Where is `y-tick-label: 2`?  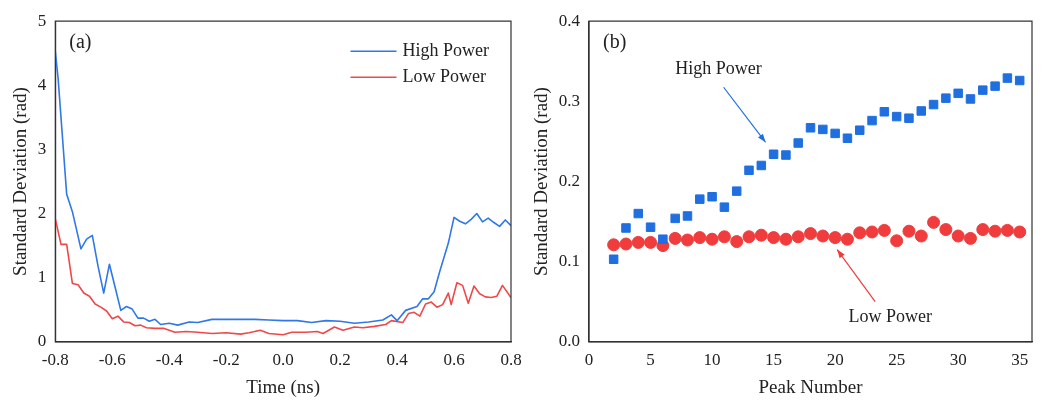 y-tick-label: 2 is located at coordinates (42, 213).